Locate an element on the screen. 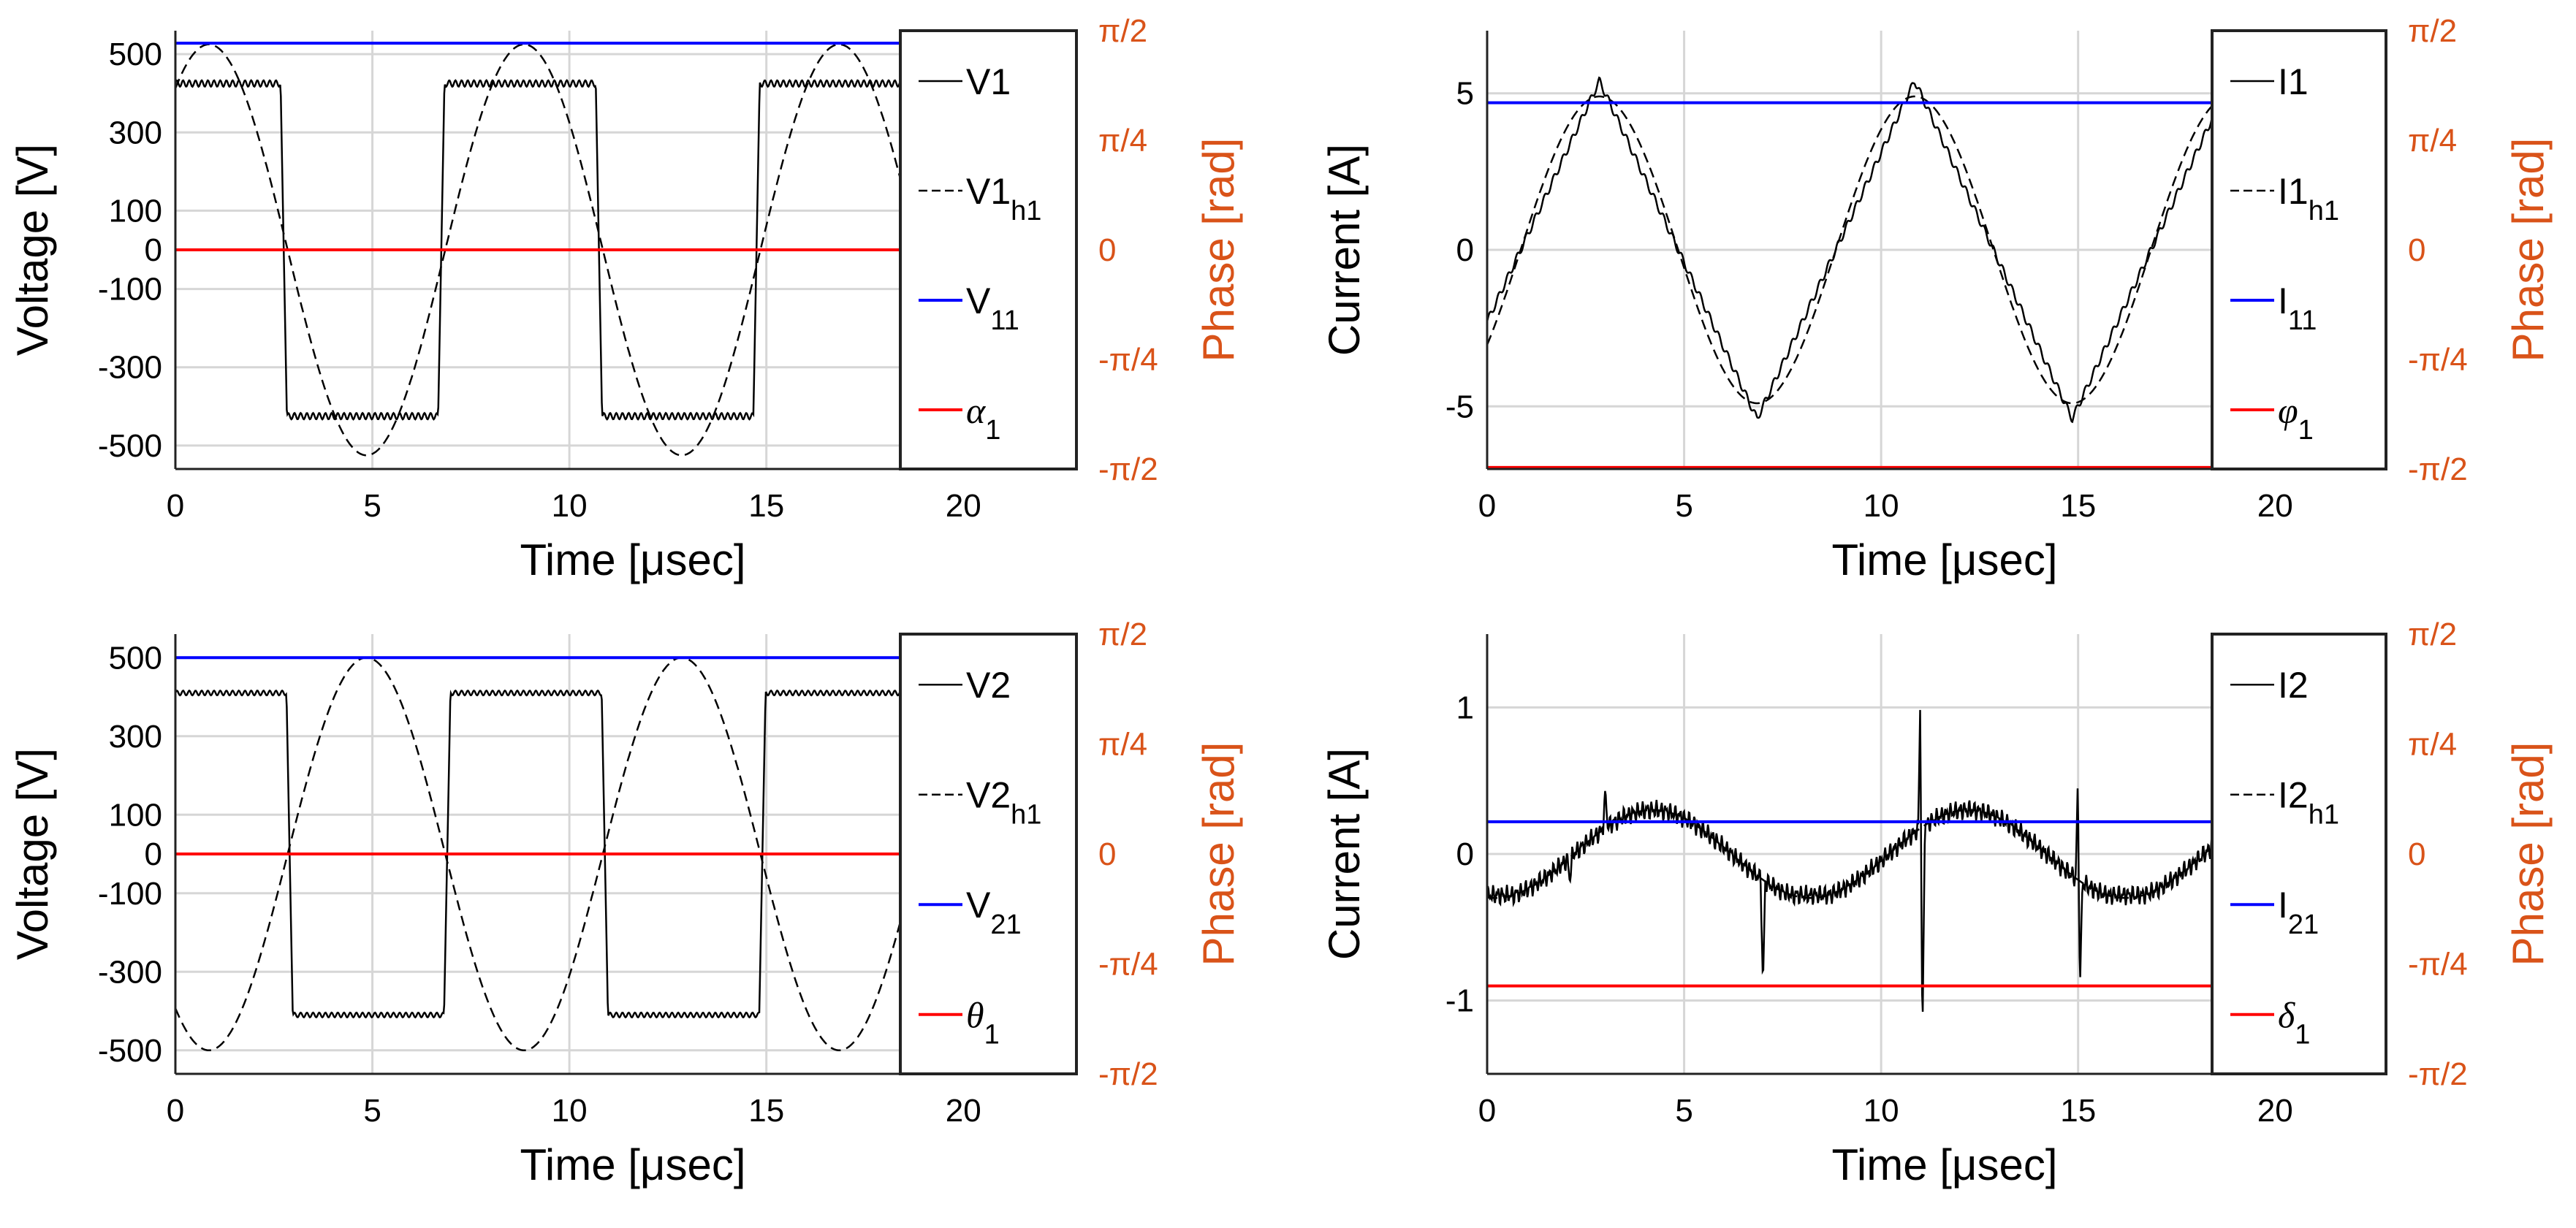  legend-label: V2 is located at coordinates (988, 685).